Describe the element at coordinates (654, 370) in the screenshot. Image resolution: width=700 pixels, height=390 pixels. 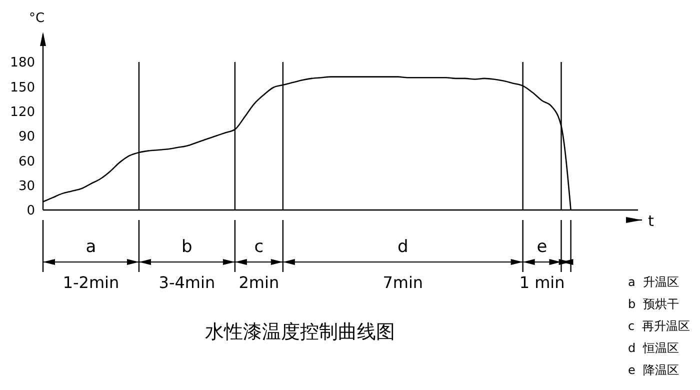
I see `text: e 降温区` at that location.